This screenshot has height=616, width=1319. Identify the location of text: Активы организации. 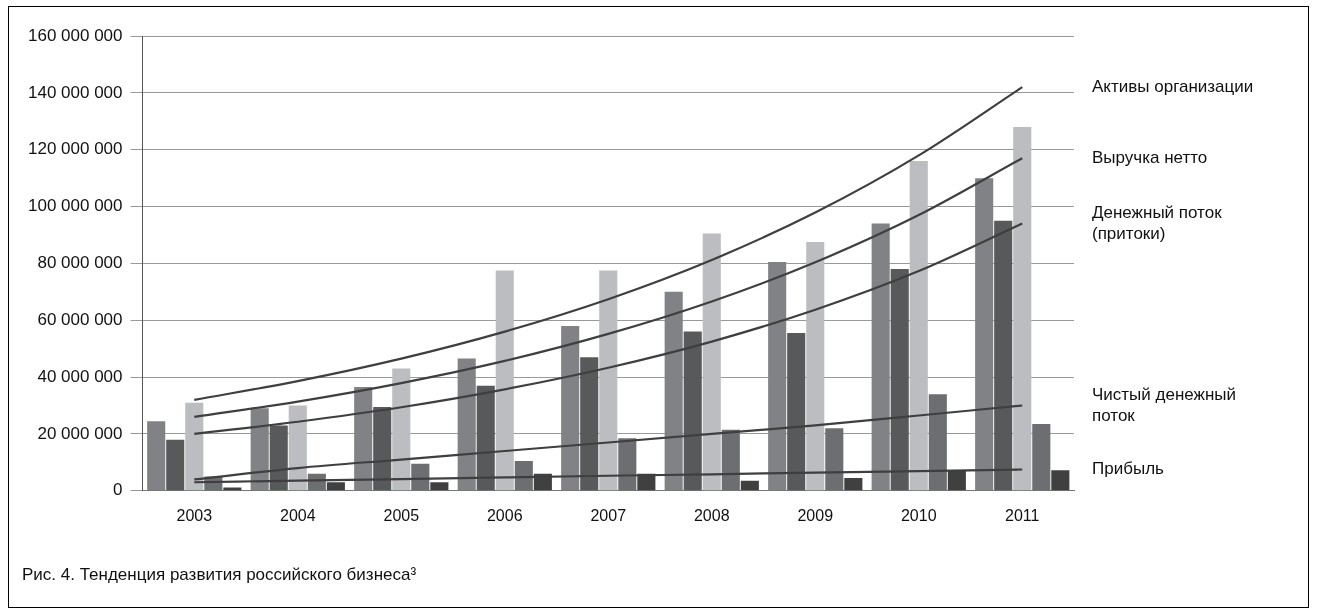
(1173, 86).